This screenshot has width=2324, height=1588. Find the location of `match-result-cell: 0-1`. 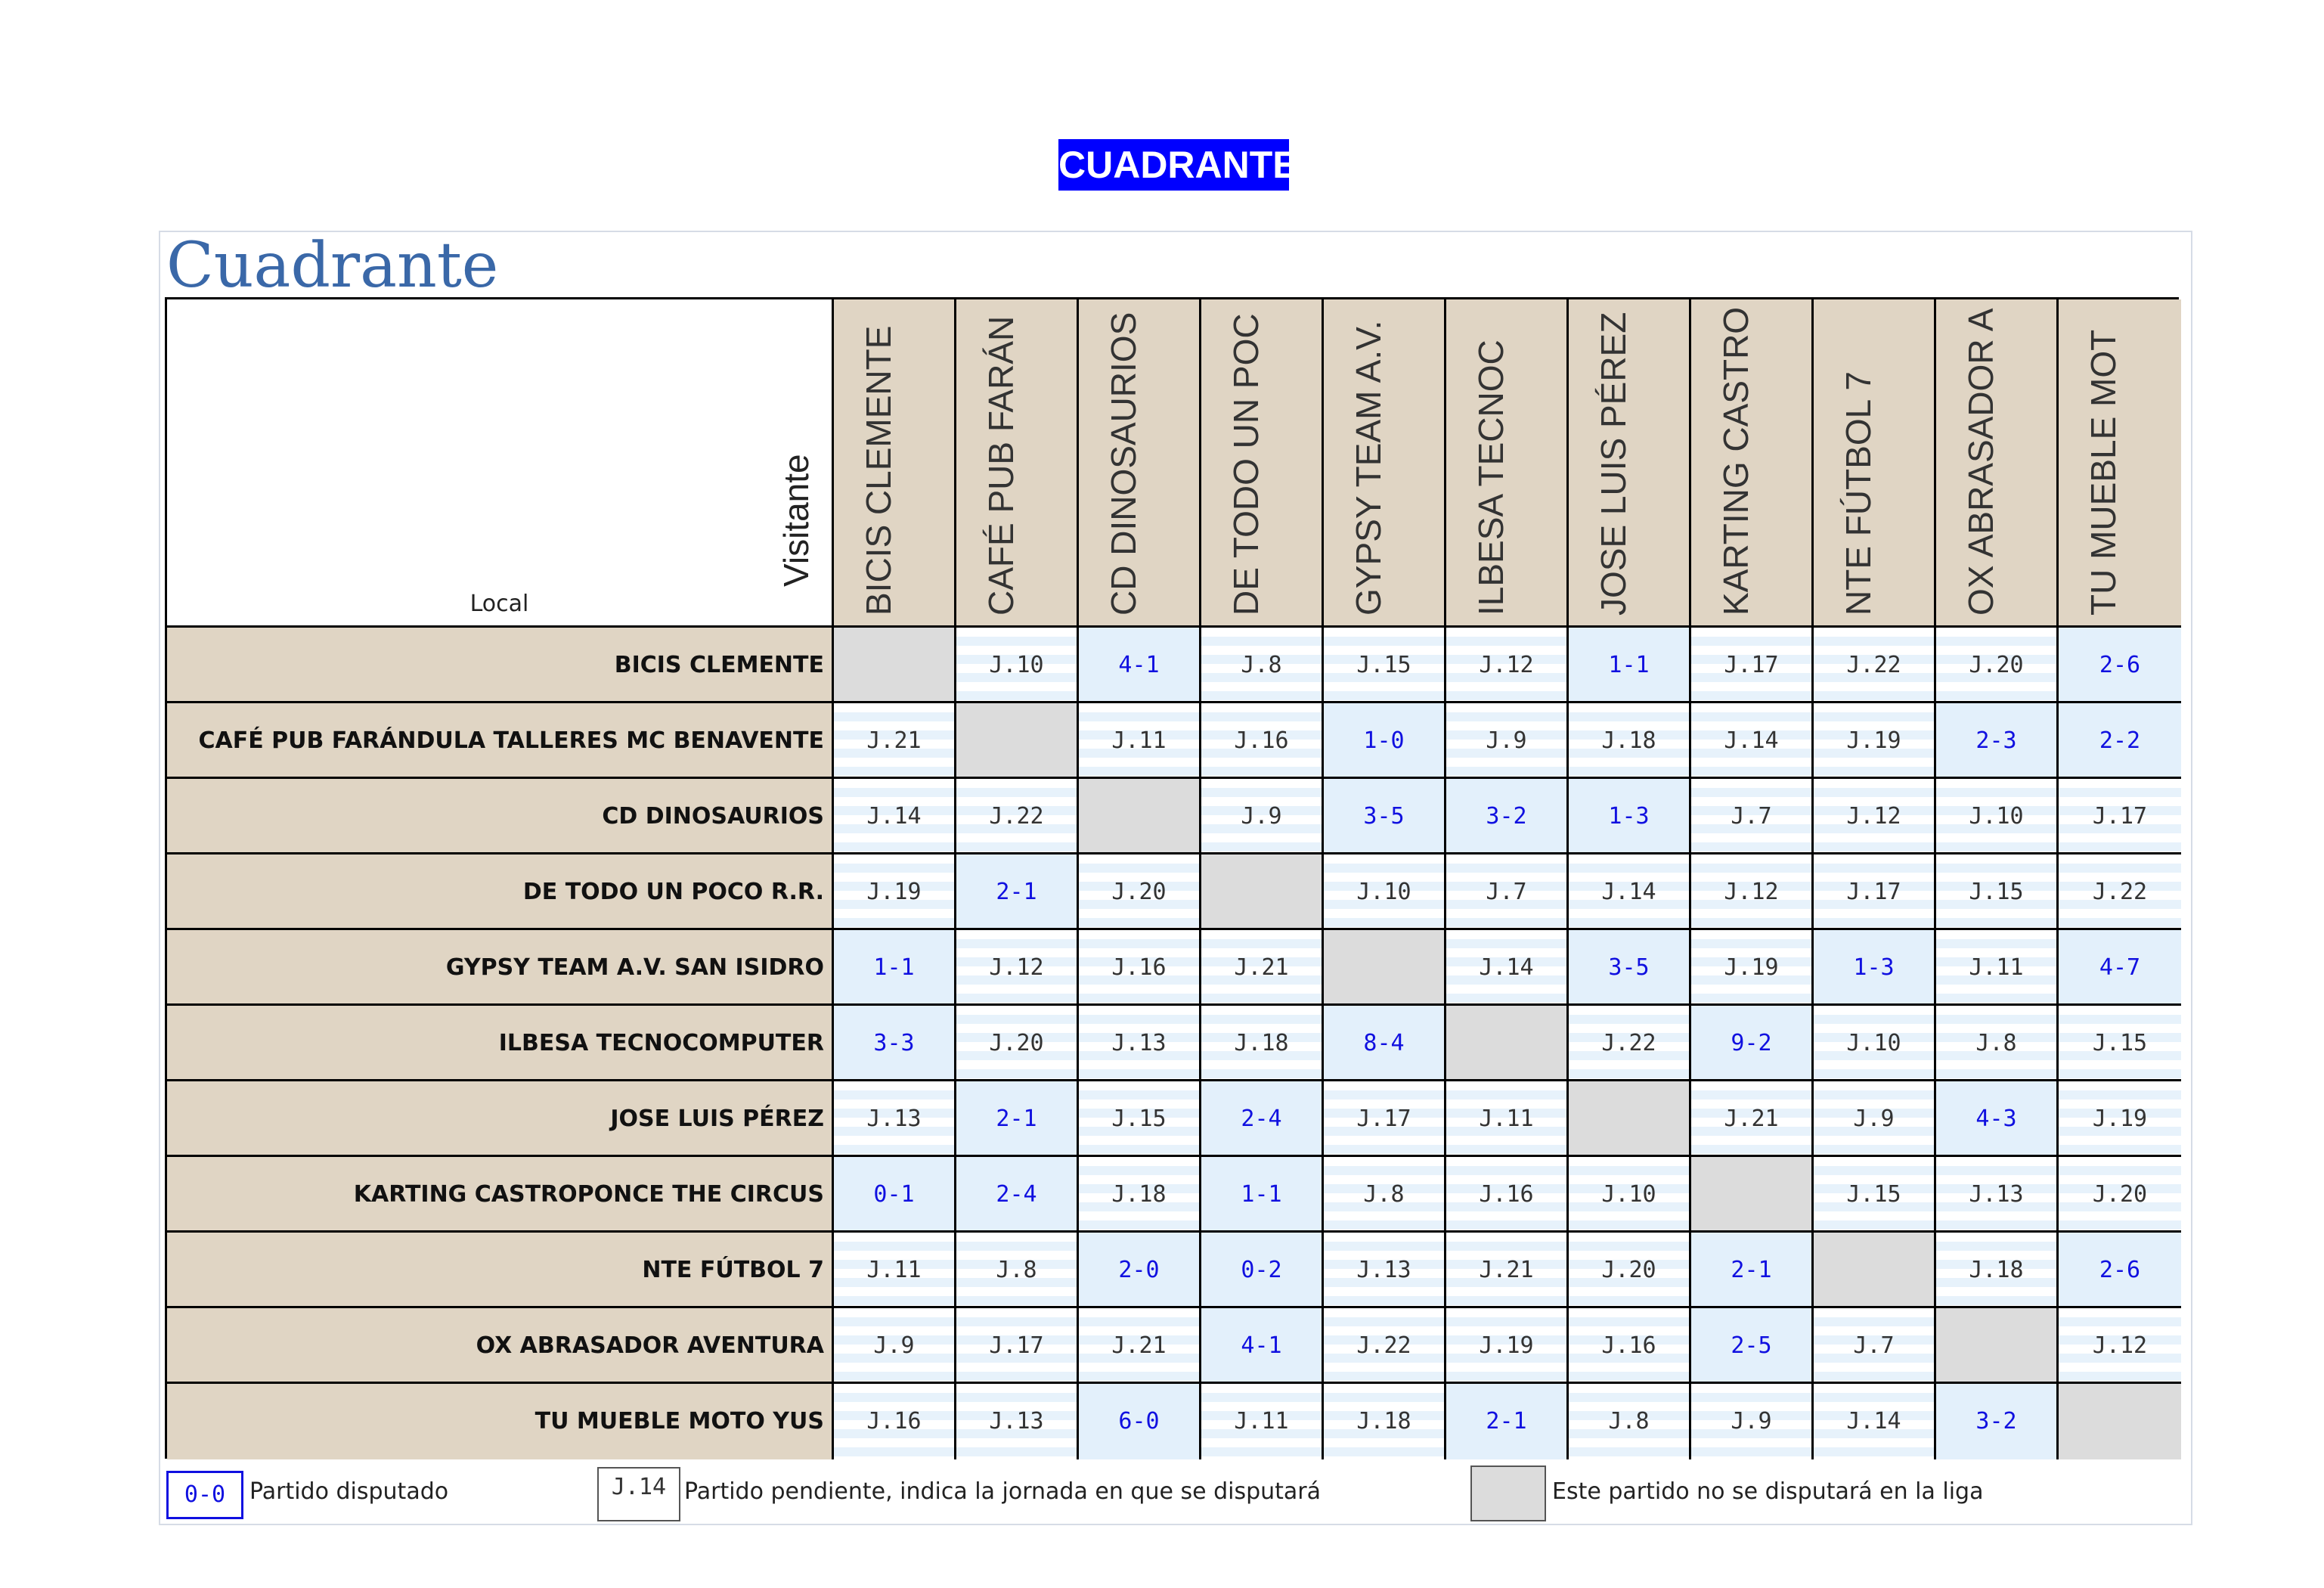

match-result-cell: 0-1 is located at coordinates (895, 1195).